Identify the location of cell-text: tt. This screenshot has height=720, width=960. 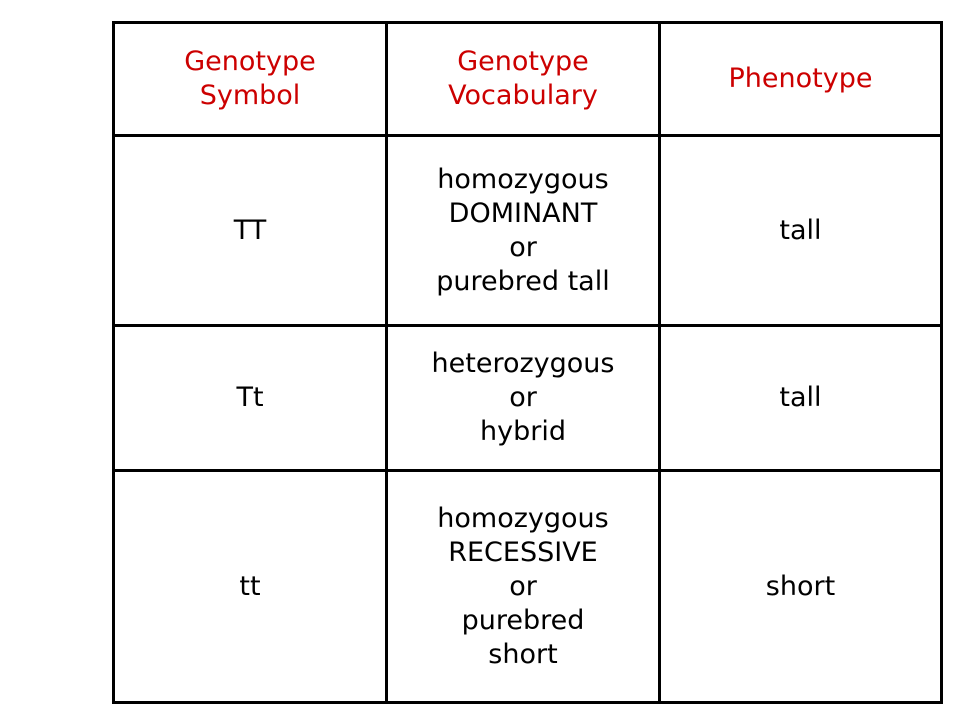
(250, 586).